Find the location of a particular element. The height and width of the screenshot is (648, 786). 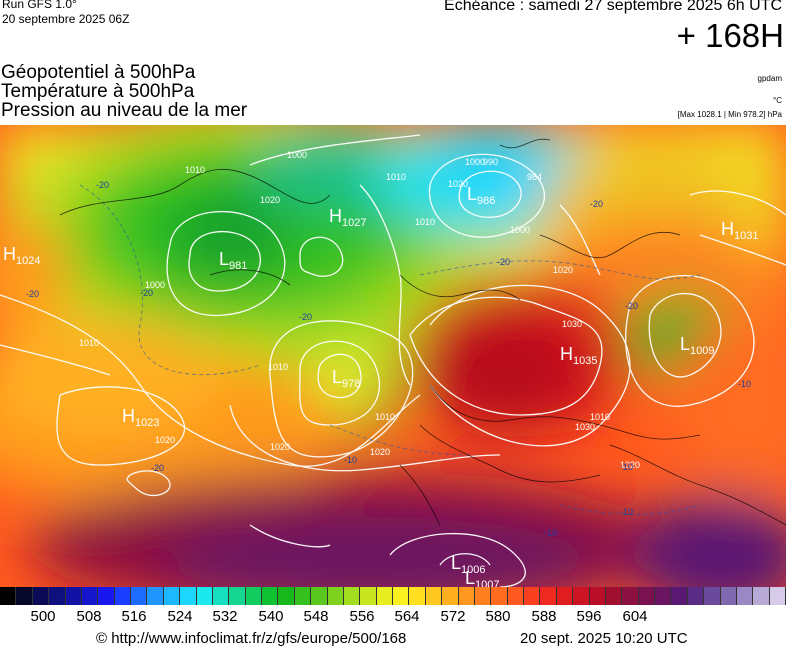

param-pressure: Pression au niveau de la mer is located at coordinates (124, 110).